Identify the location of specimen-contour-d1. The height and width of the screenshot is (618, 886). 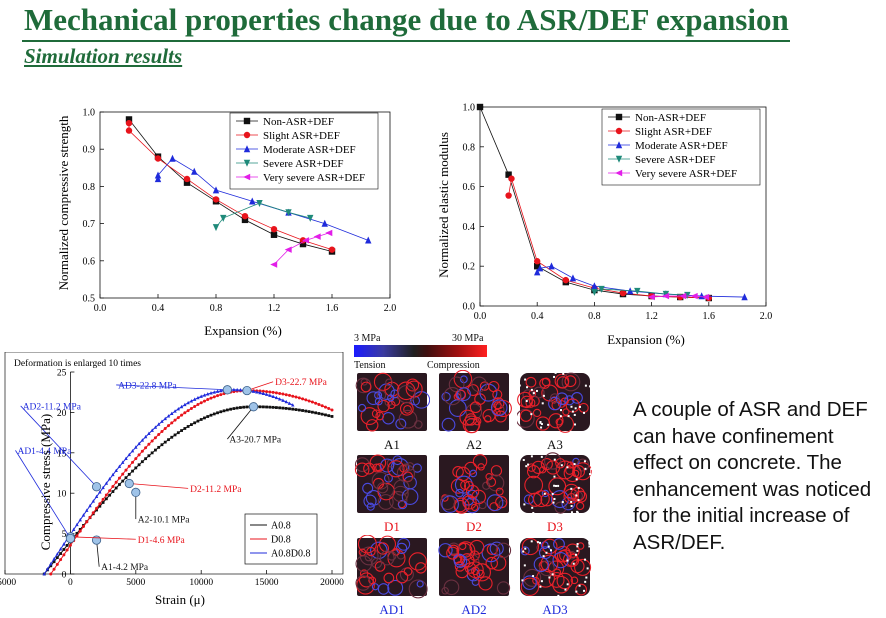
(392, 484).